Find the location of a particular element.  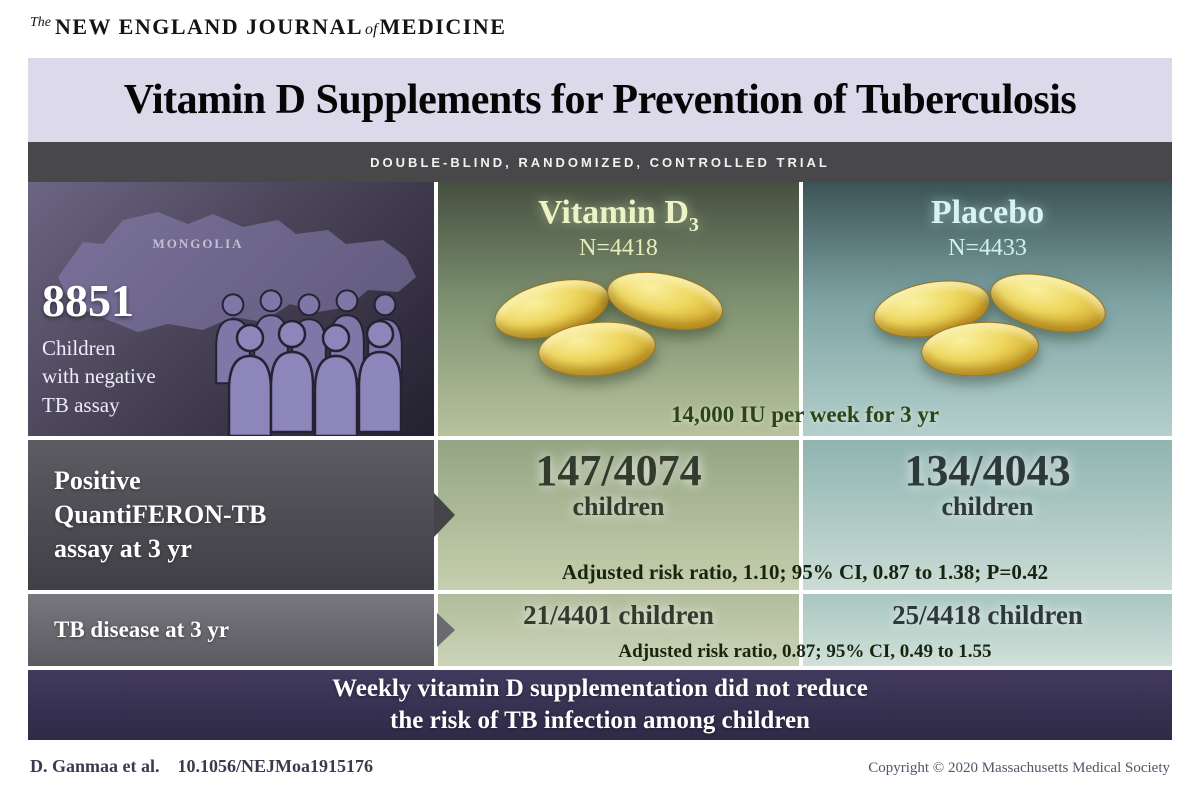

outcome1-vitamin-d-value: 147/4074 is located at coordinates (618, 470).